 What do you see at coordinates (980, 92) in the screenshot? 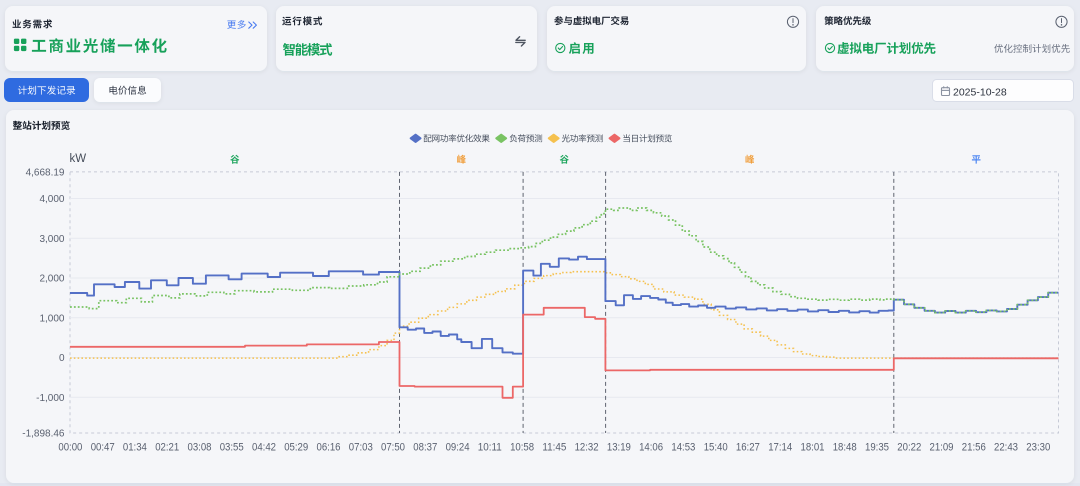
I see `svg-text: 2025-10-28` at bounding box center [980, 92].